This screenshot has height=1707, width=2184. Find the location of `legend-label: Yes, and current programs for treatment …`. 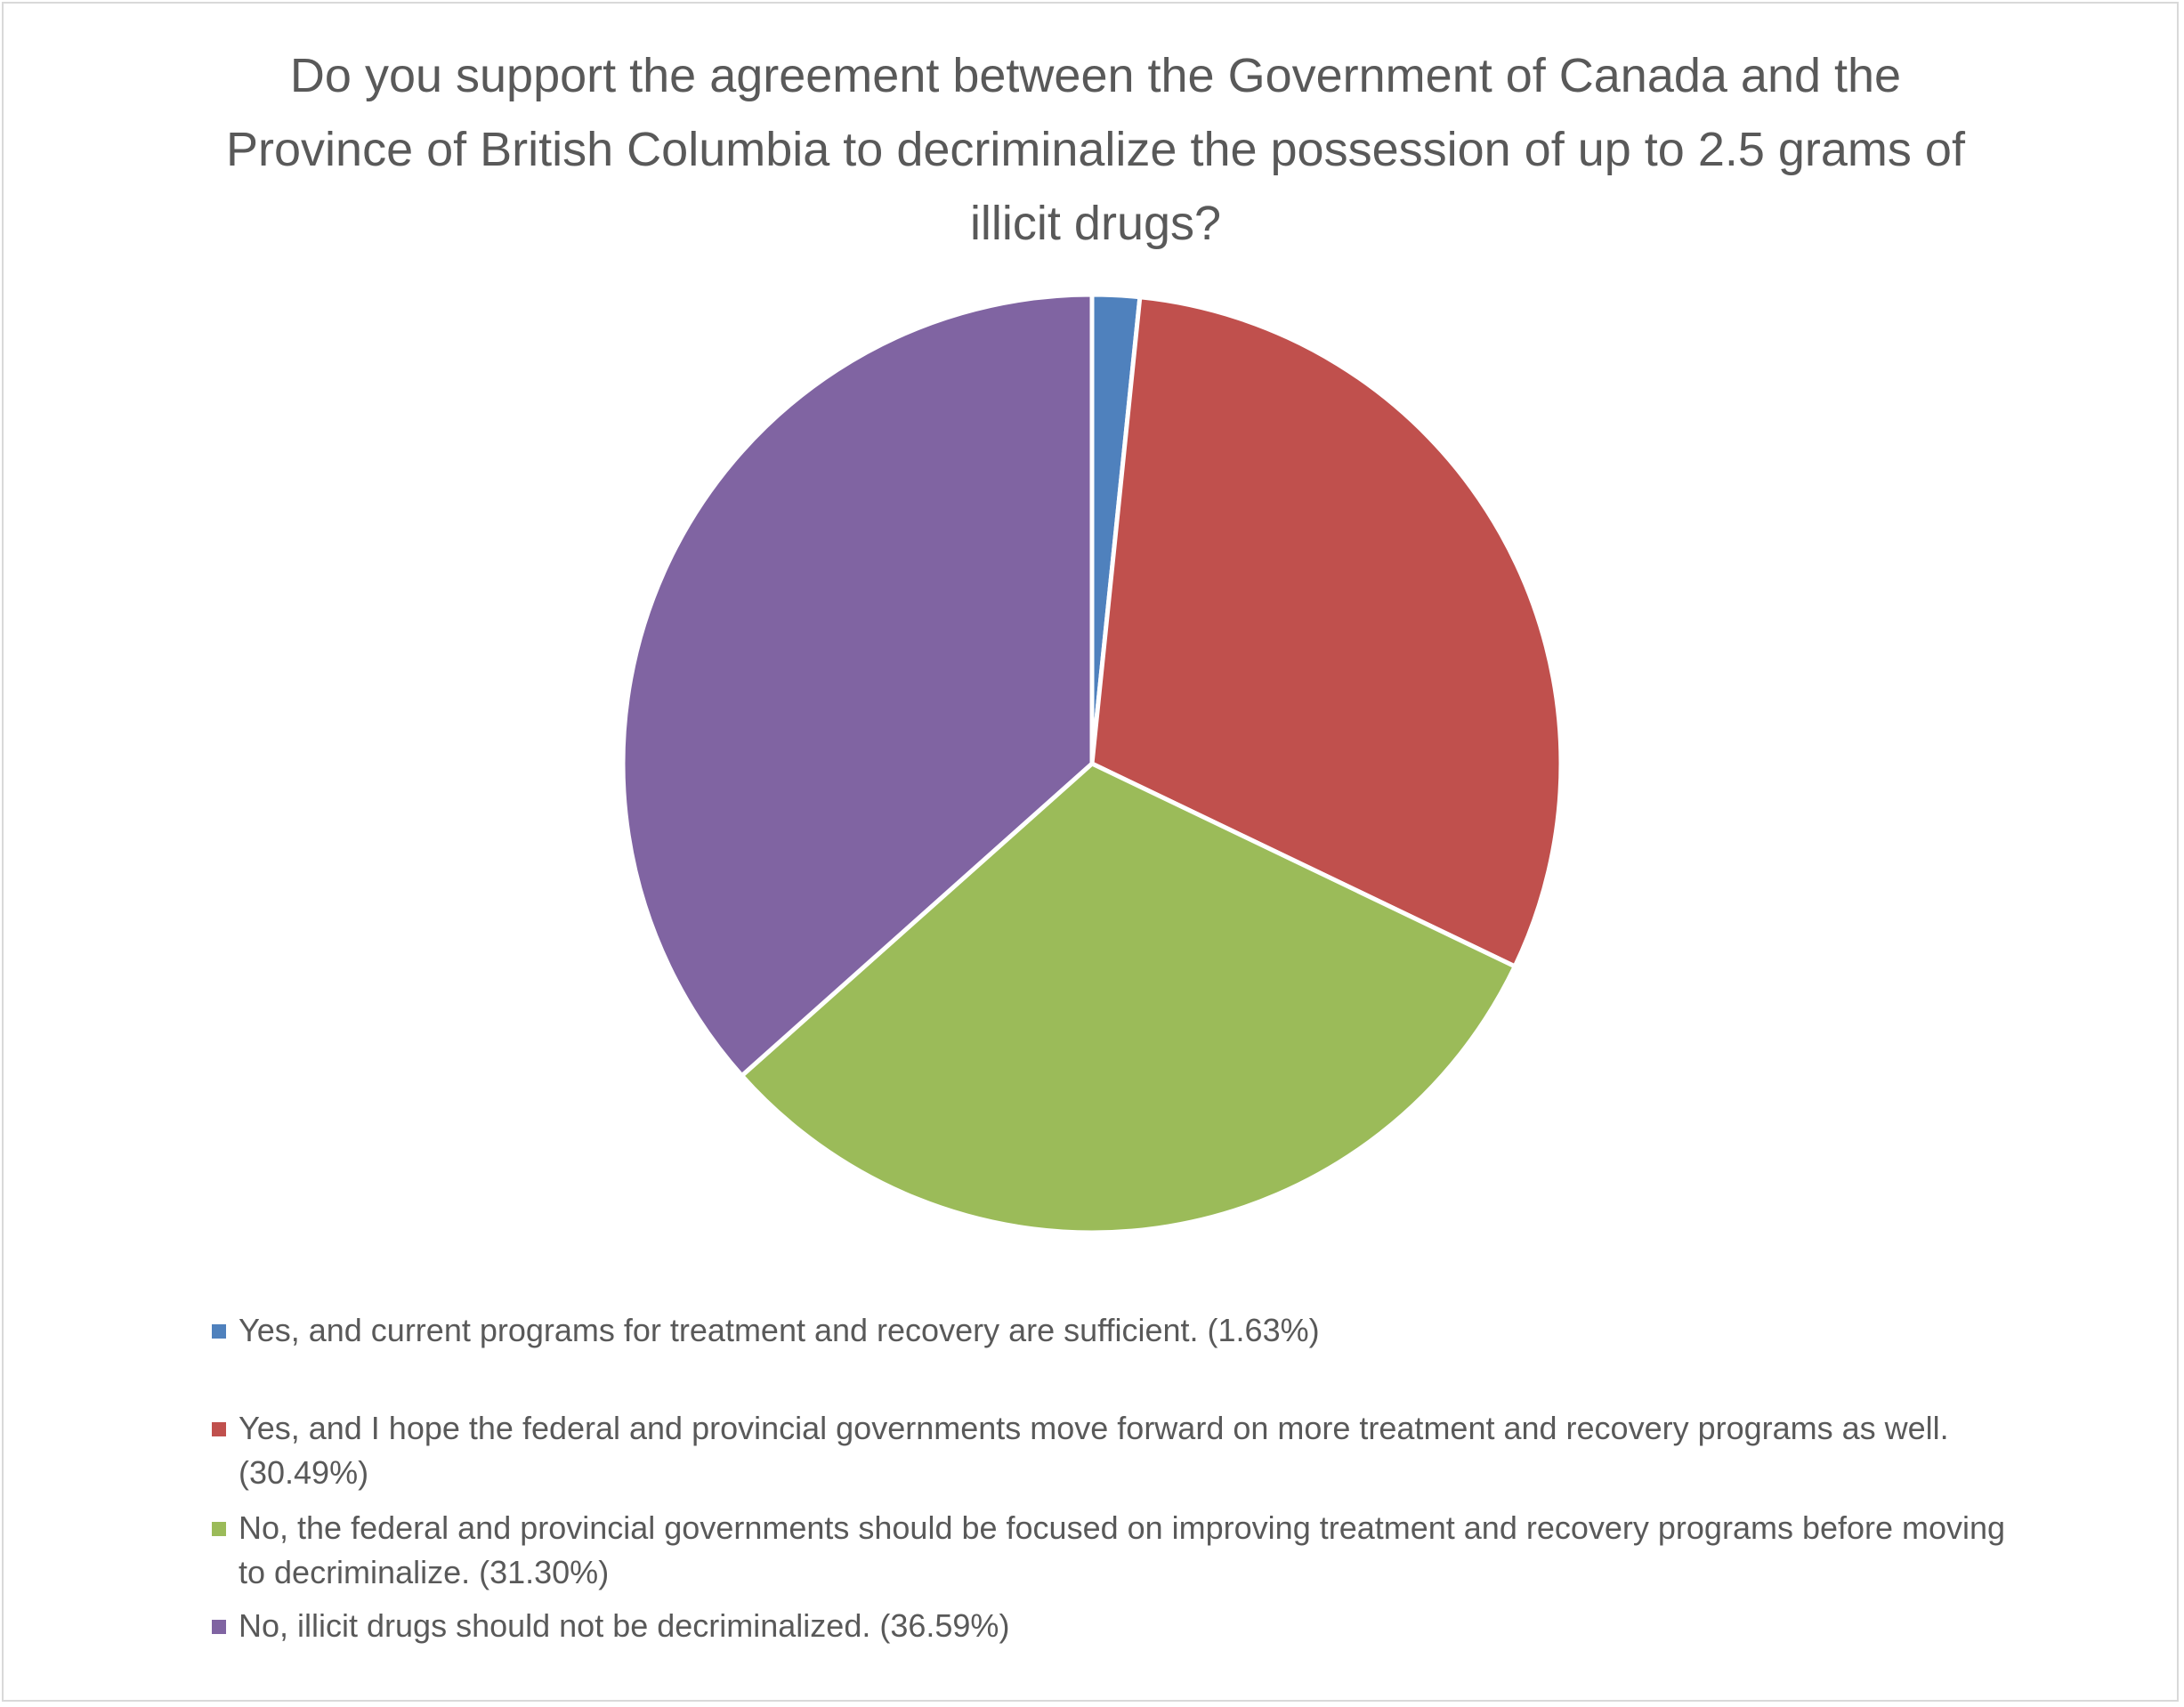

legend-label: Yes, and current programs for treatment … is located at coordinates (779, 1330).